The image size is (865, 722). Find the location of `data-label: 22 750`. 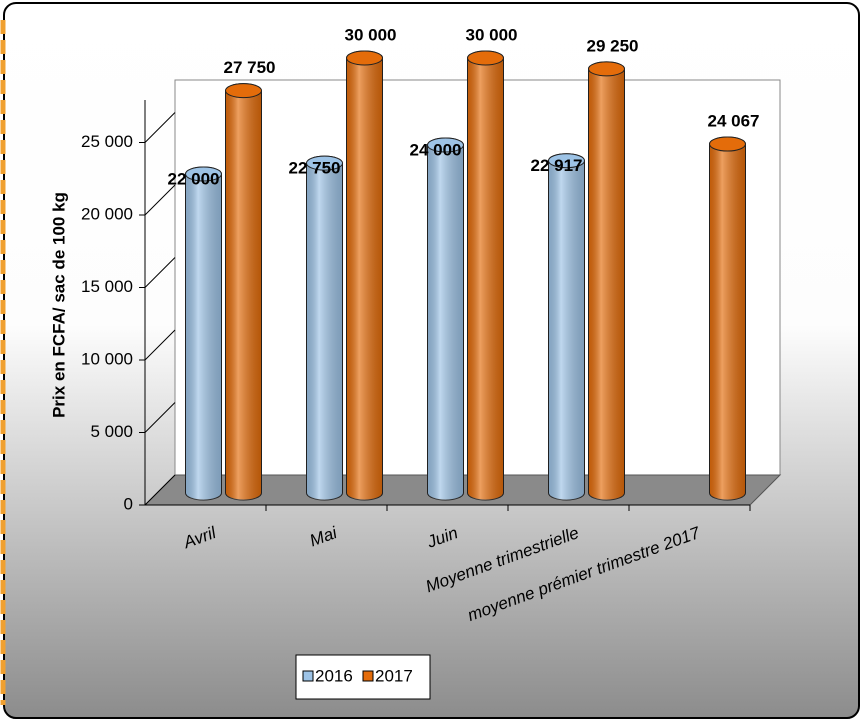

data-label: 22 750 is located at coordinates (315, 168).